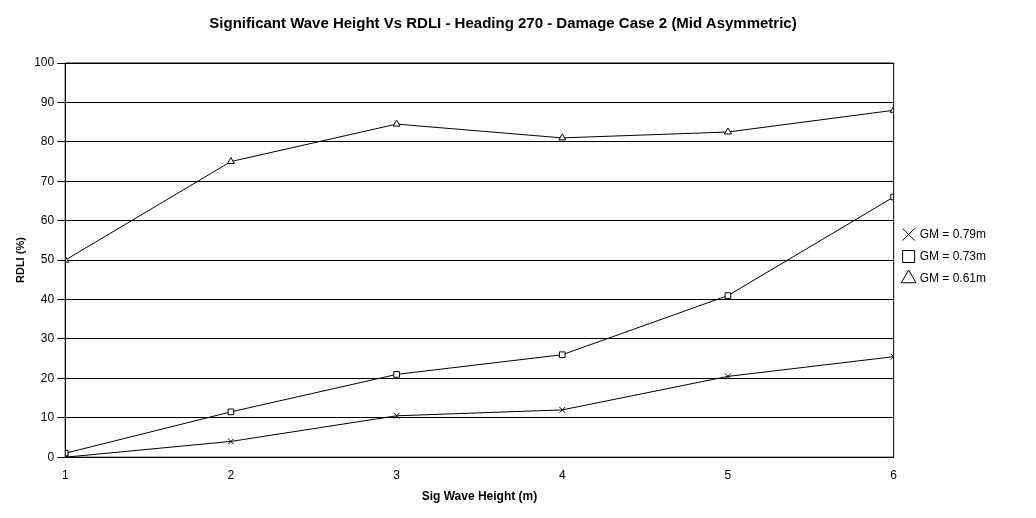 The height and width of the screenshot is (518, 1036). Describe the element at coordinates (65, 474) in the screenshot. I see `x-tick-label: 1` at that location.